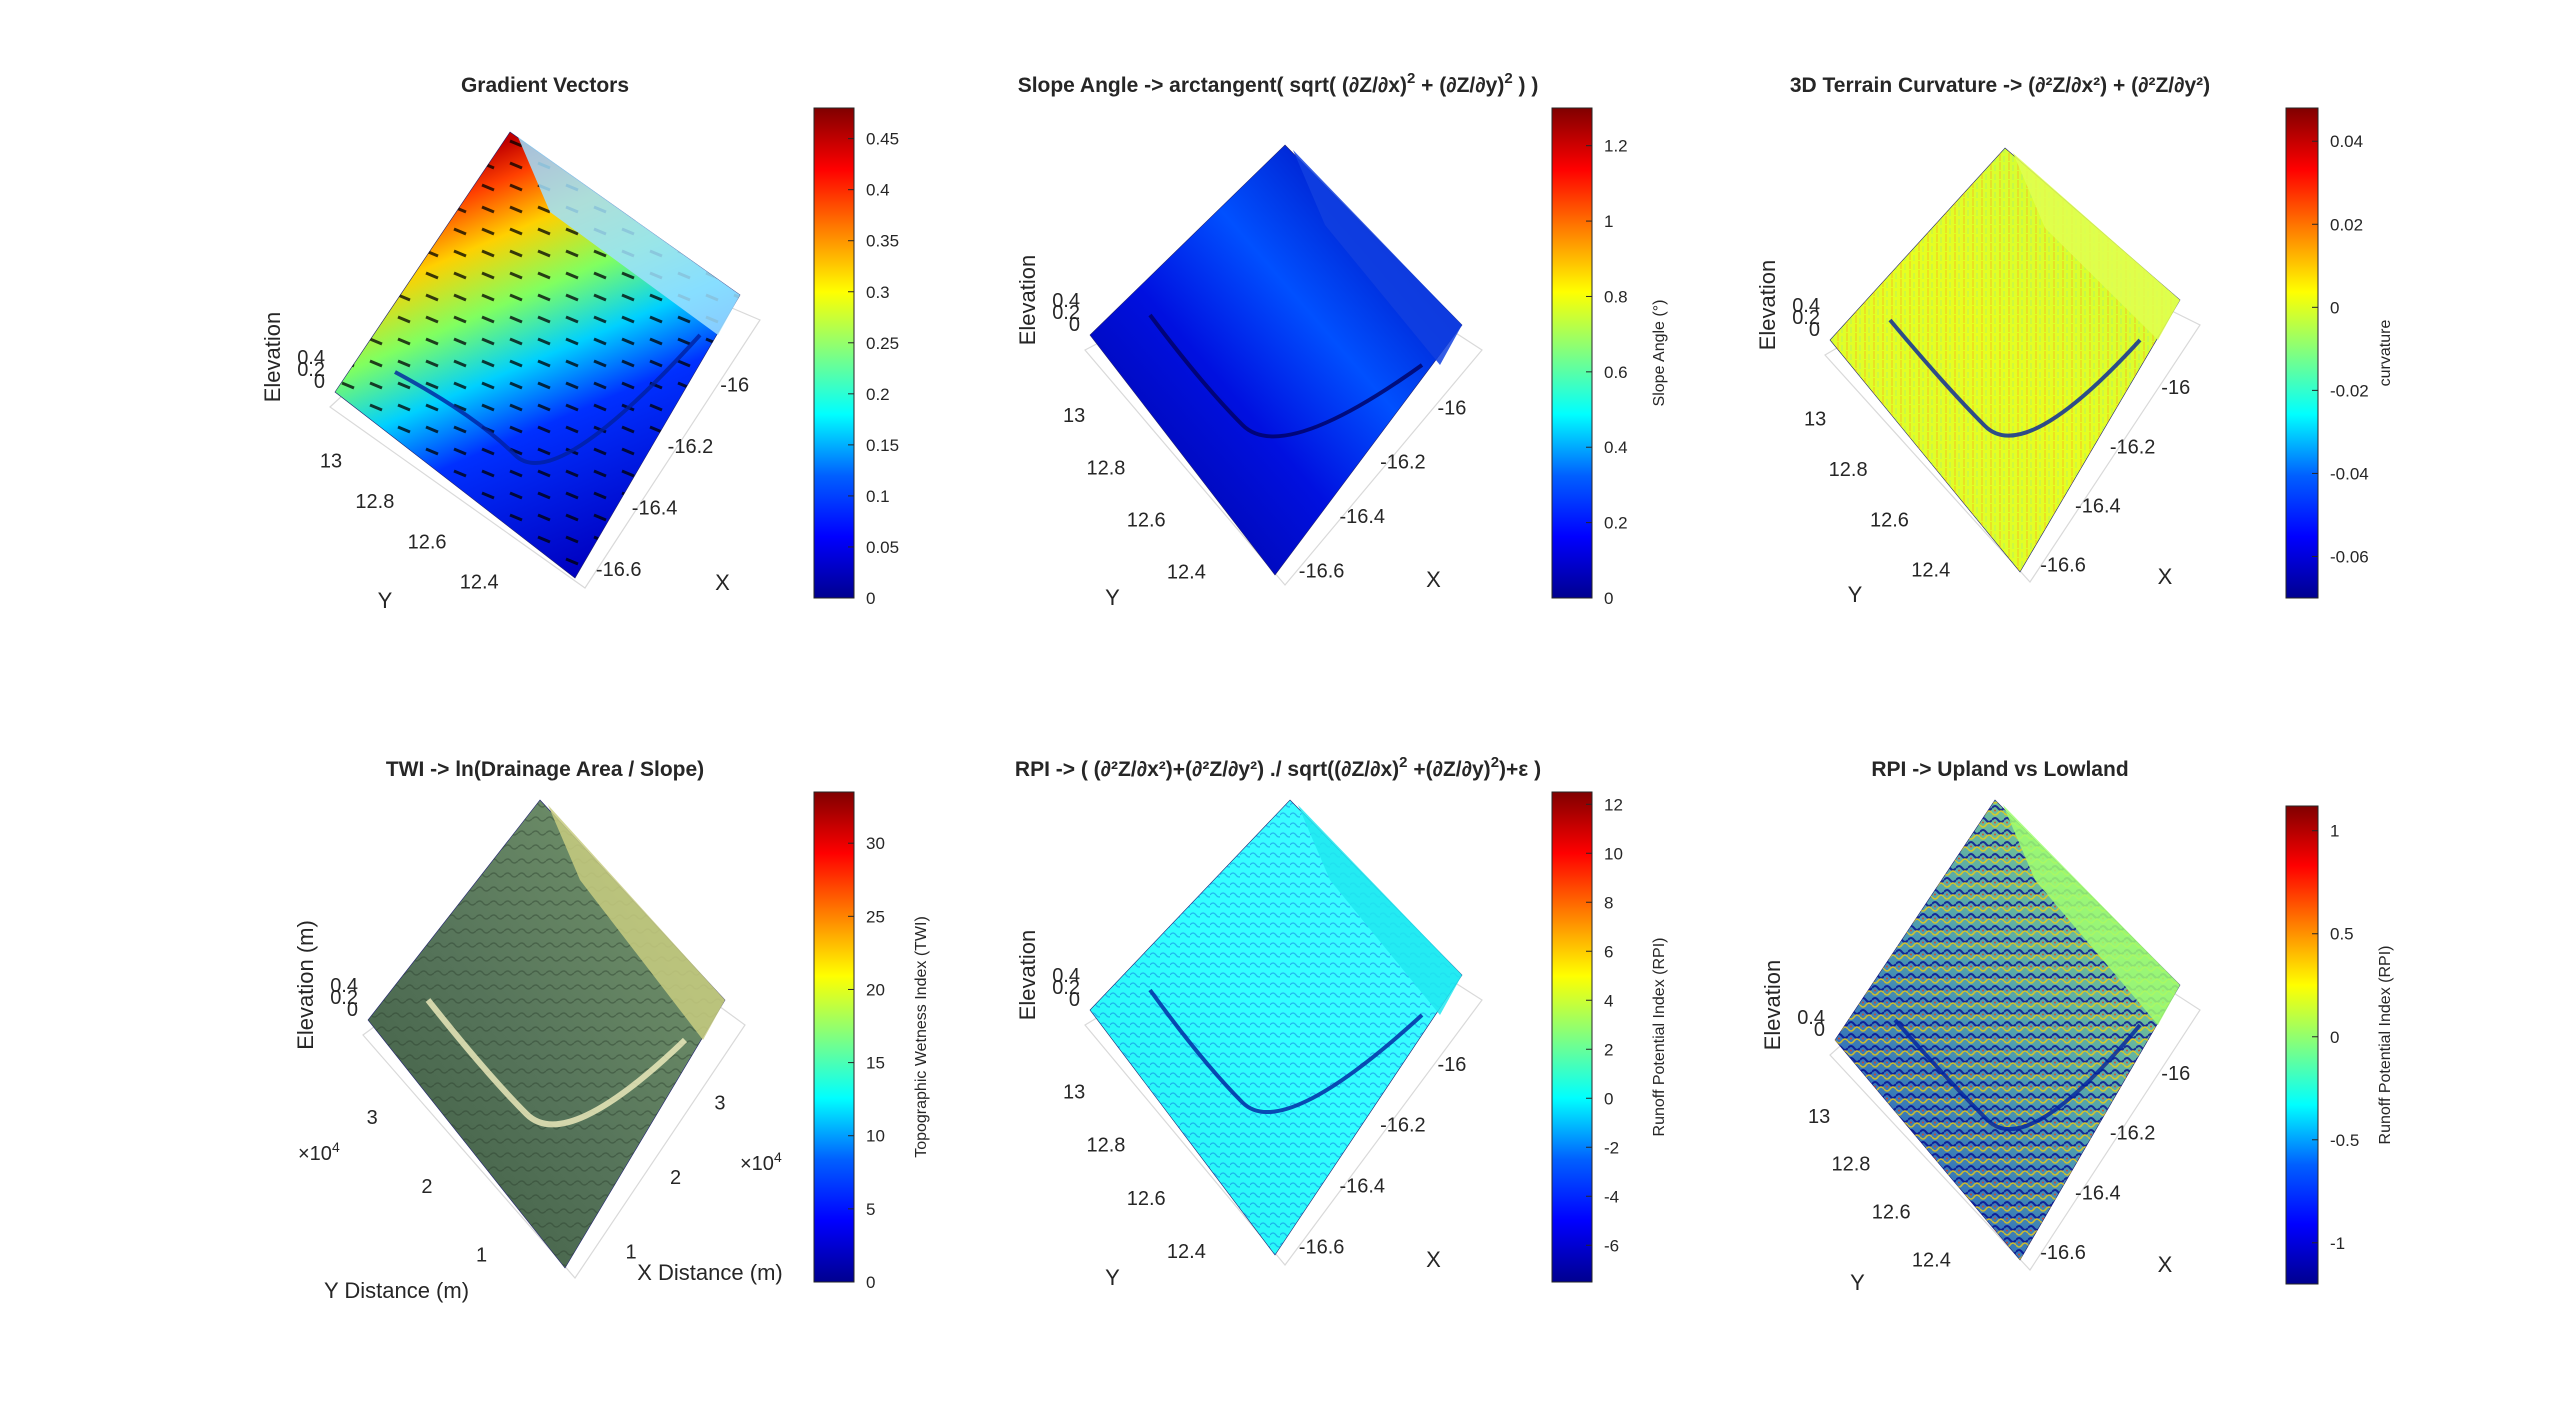 The image size is (2560, 1419). Describe the element at coordinates (545, 85) in the screenshot. I see `panel-title: Gradient Vectors` at that location.